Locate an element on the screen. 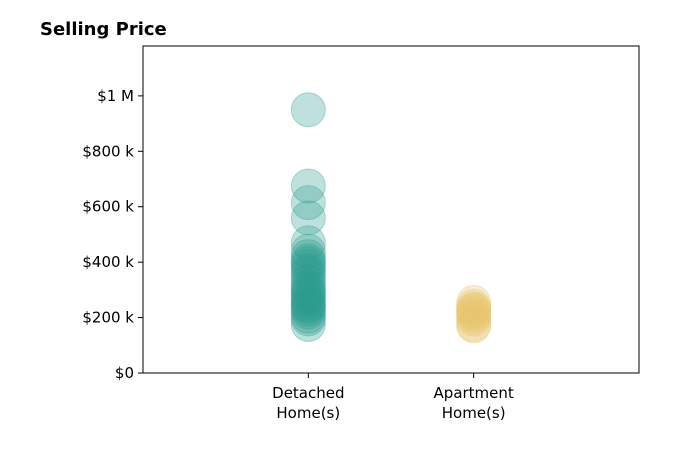 This screenshot has height=462, width=679. y-tick-label: $400 k is located at coordinates (108, 262).